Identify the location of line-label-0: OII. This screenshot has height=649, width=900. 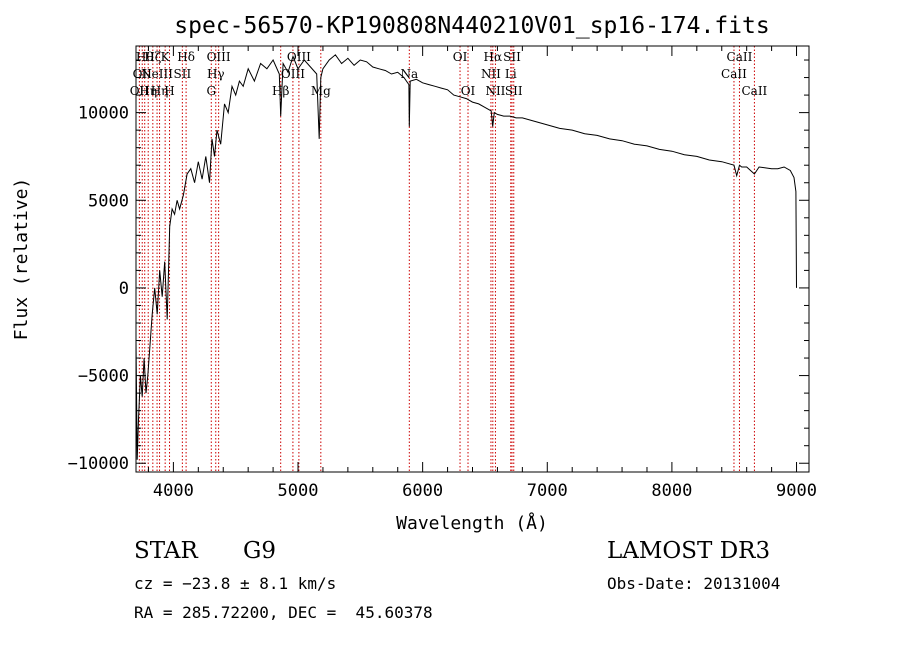
(140, 91).